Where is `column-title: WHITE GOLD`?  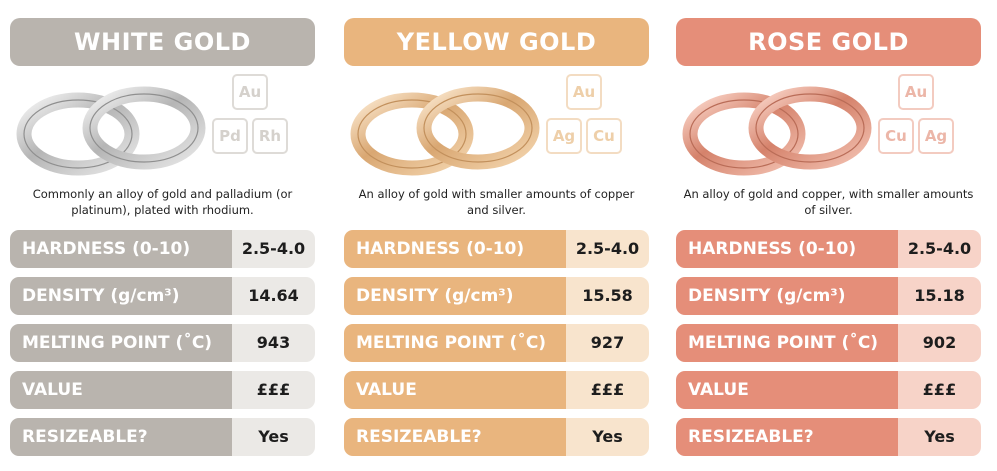 column-title: WHITE GOLD is located at coordinates (162, 42).